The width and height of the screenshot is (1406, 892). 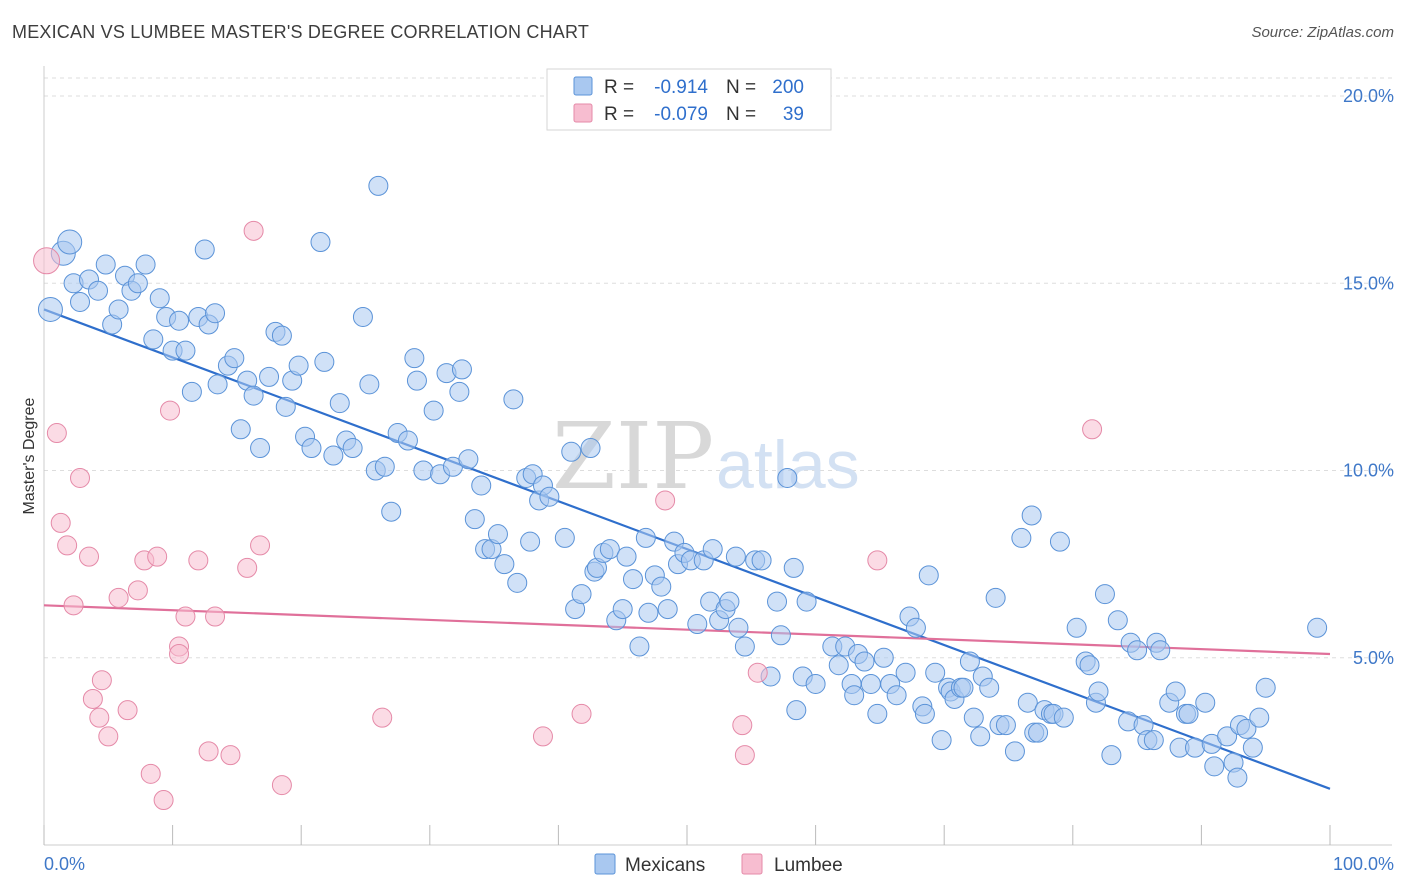 What do you see at coordinates (64, 864) in the screenshot?
I see `x-tick-min: 0.0%` at bounding box center [64, 864].